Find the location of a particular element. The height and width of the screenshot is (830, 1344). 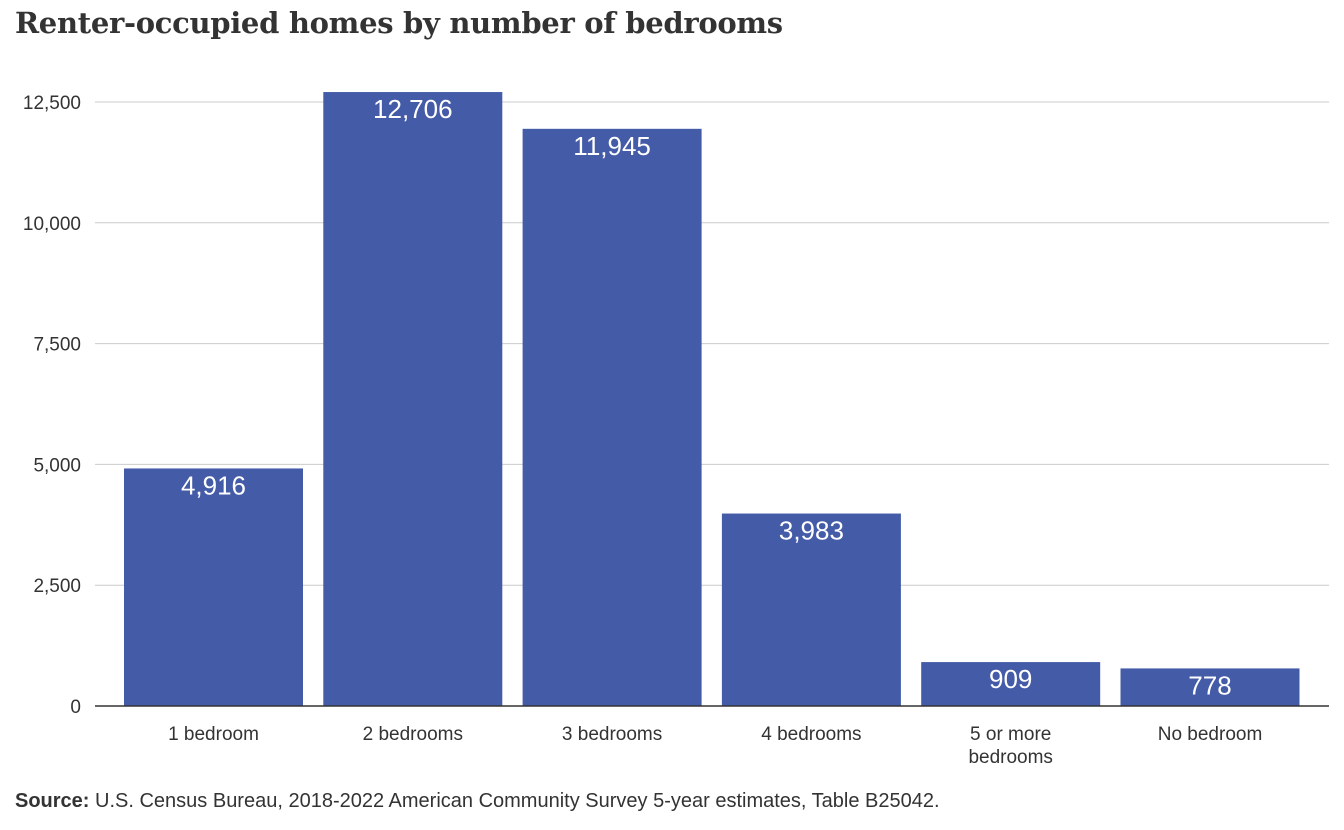

x-tick-label: 5 or more is located at coordinates (1010, 734).